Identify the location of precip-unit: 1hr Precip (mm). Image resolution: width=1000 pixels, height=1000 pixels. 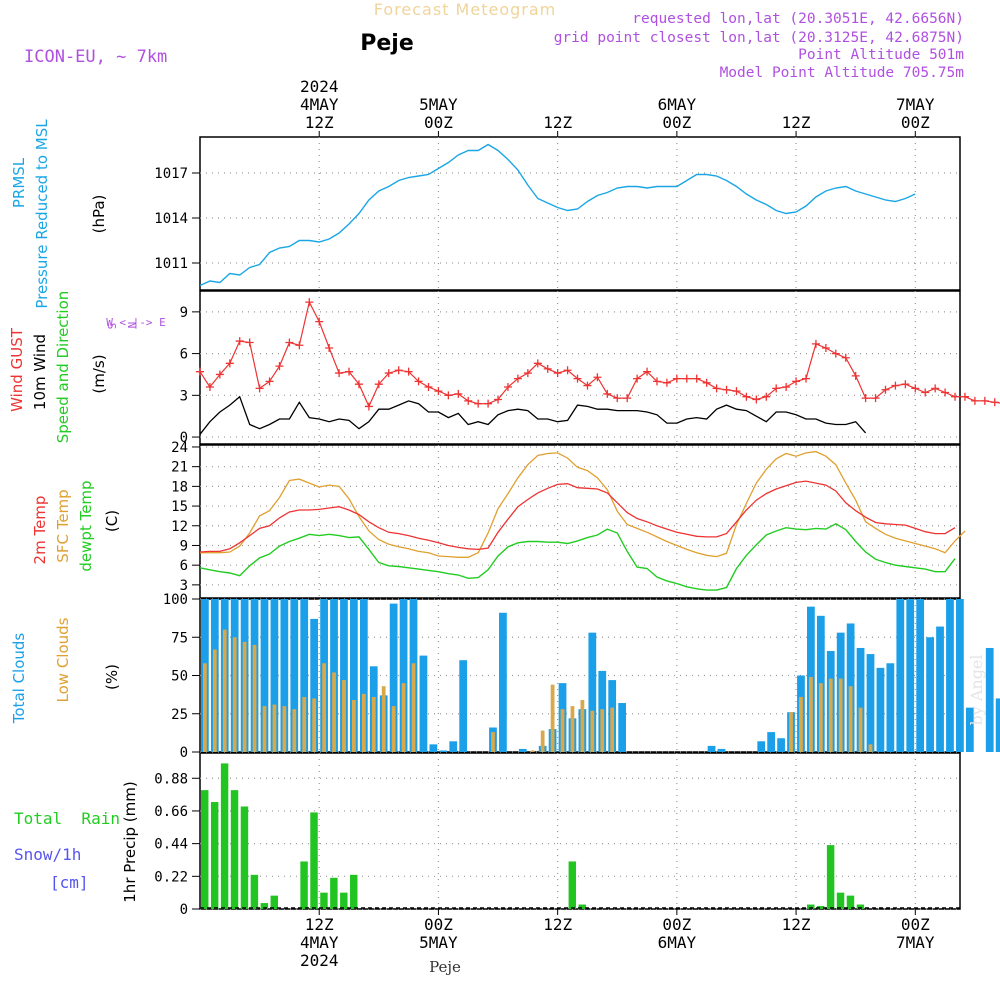
(130, 841).